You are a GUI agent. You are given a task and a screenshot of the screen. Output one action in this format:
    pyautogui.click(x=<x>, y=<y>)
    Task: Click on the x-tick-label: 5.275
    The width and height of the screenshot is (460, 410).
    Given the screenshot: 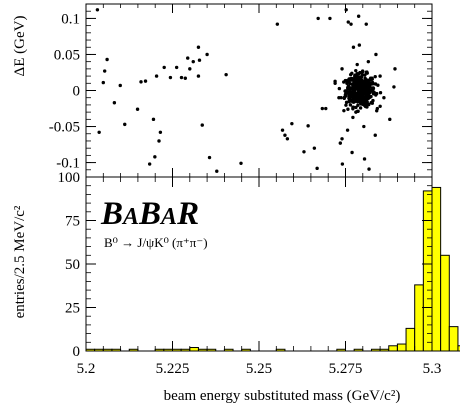 What is the action you would take?
    pyautogui.click(x=346, y=369)
    